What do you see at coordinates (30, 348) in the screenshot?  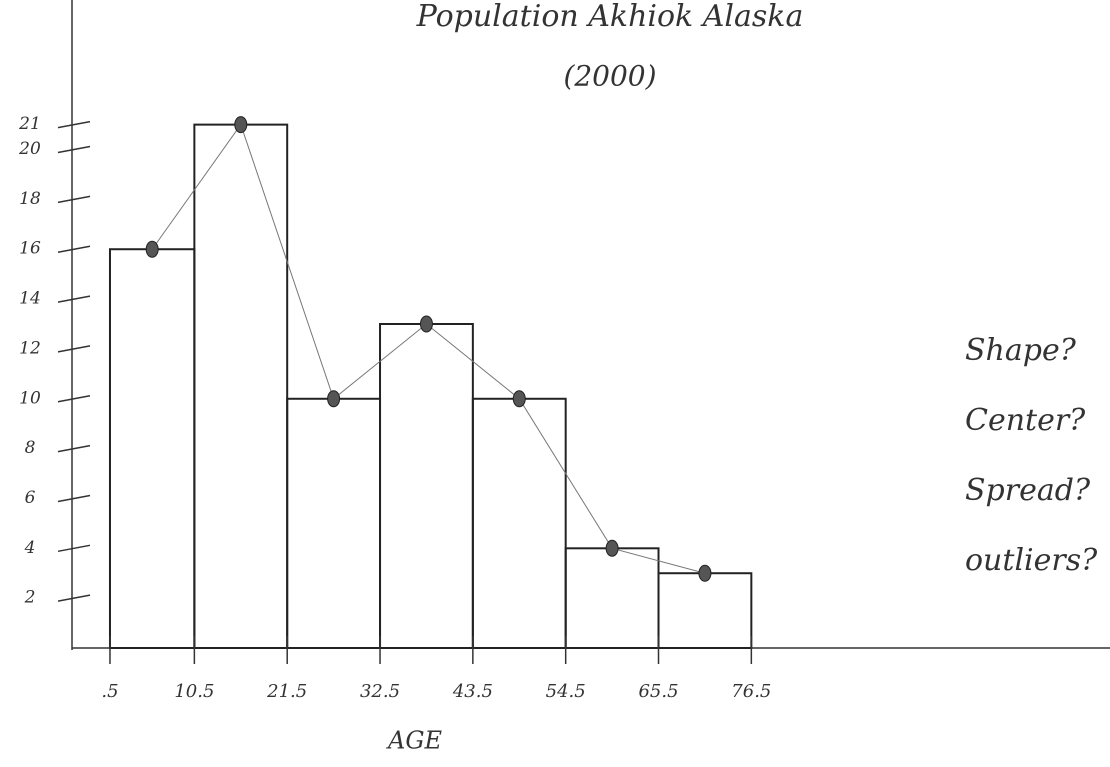 I see `y-tick-label: 12` at bounding box center [30, 348].